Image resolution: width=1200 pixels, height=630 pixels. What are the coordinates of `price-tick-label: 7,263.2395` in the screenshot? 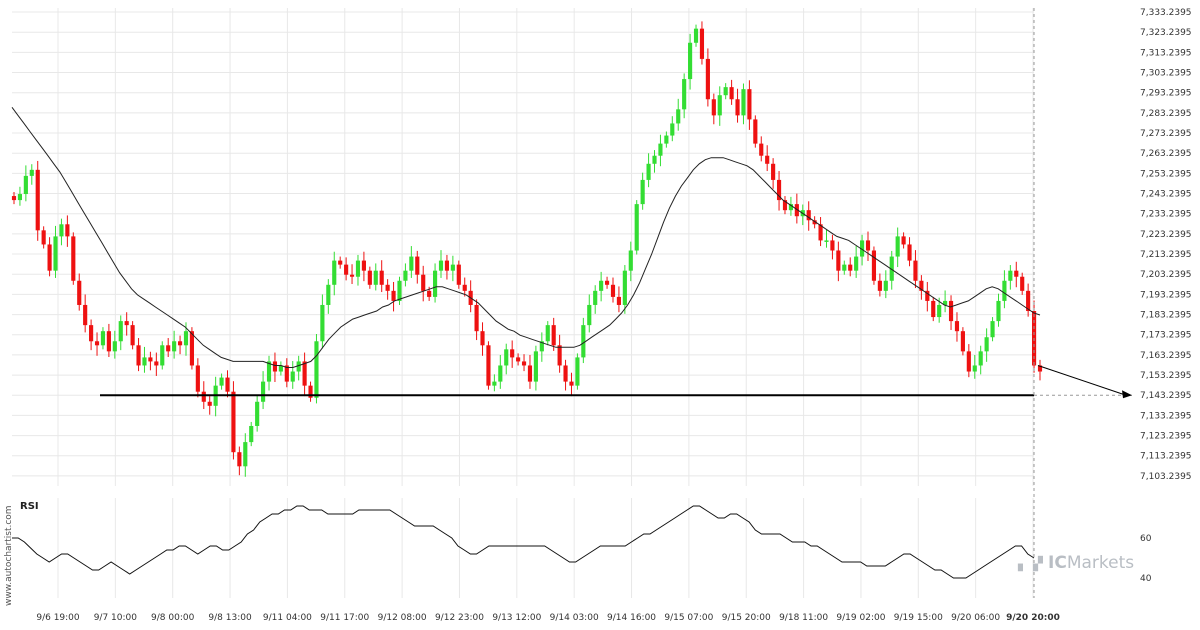 It's located at (1166, 154).